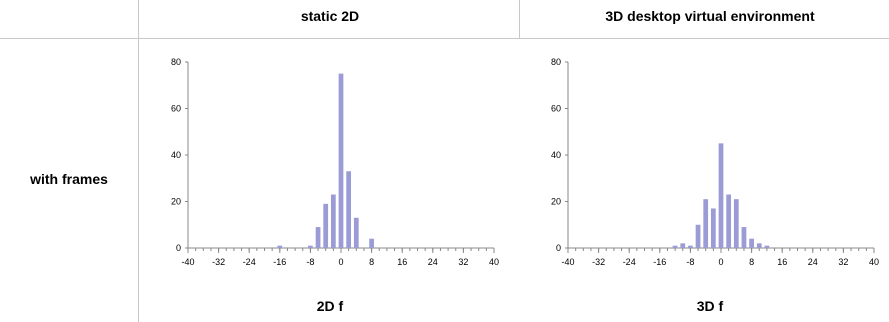  What do you see at coordinates (330, 306) in the screenshot?
I see `x-axis-title-2d: 2D f` at bounding box center [330, 306].